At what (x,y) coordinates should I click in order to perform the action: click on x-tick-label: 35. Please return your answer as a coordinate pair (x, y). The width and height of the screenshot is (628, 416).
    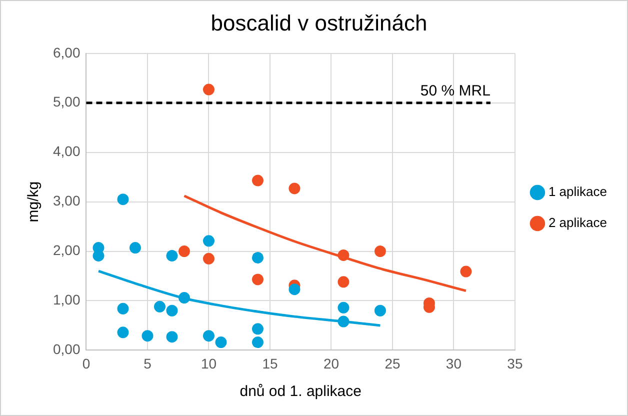
    Looking at the image, I should click on (515, 363).